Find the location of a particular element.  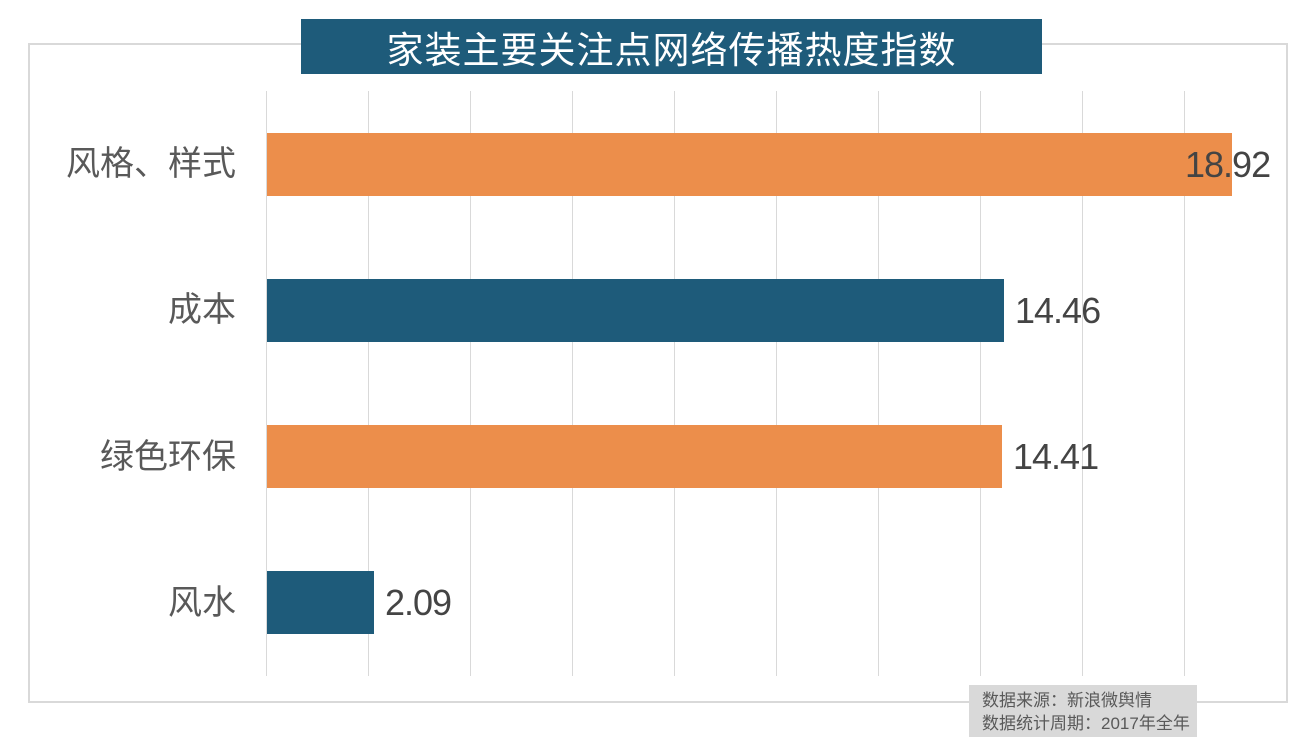

chart-title: 家装主要关注点网络传播热度指数 is located at coordinates (671, 50).